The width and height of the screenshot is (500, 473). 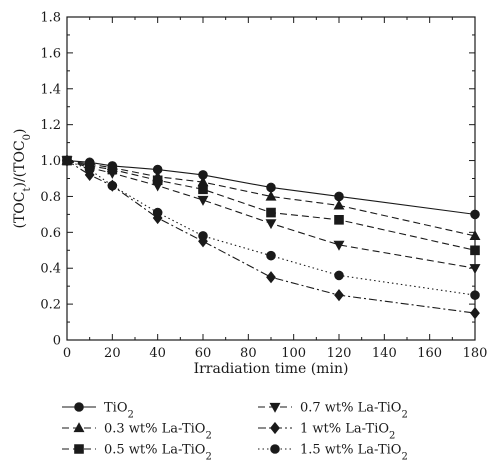 I want to click on x-axis-label: Irradiation time (min), so click(x=271, y=369).